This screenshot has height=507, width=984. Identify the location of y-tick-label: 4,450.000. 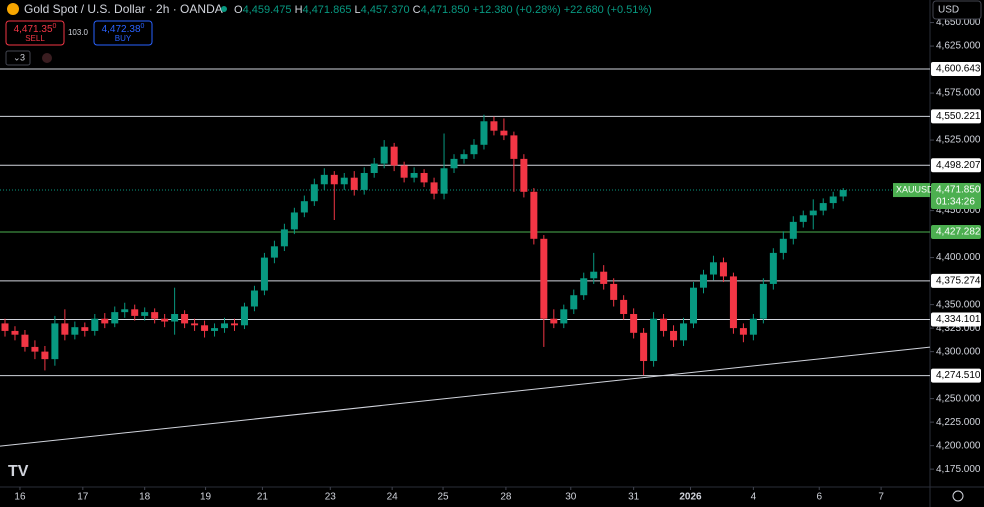
(958, 210).